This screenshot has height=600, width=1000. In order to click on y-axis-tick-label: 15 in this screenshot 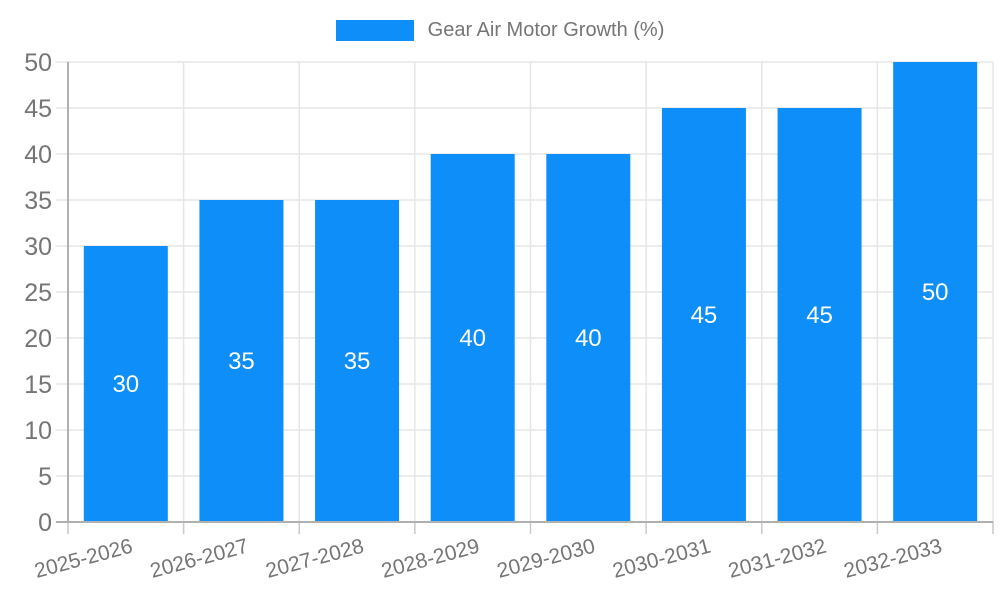, I will do `click(38, 385)`.